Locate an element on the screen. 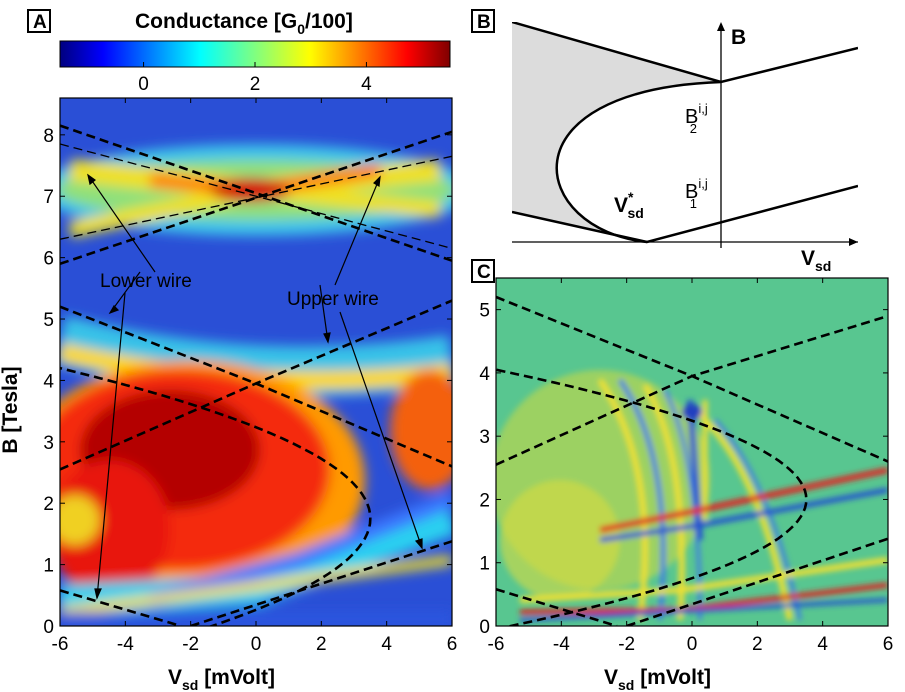 This screenshot has width=905, height=692. arrowhead-upper-wire-top is located at coordinates (377, 181).